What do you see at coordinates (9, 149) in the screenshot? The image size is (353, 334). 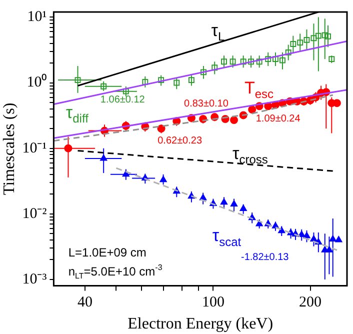 I see `y-axis-title: Timescales (s)` at bounding box center [9, 149].